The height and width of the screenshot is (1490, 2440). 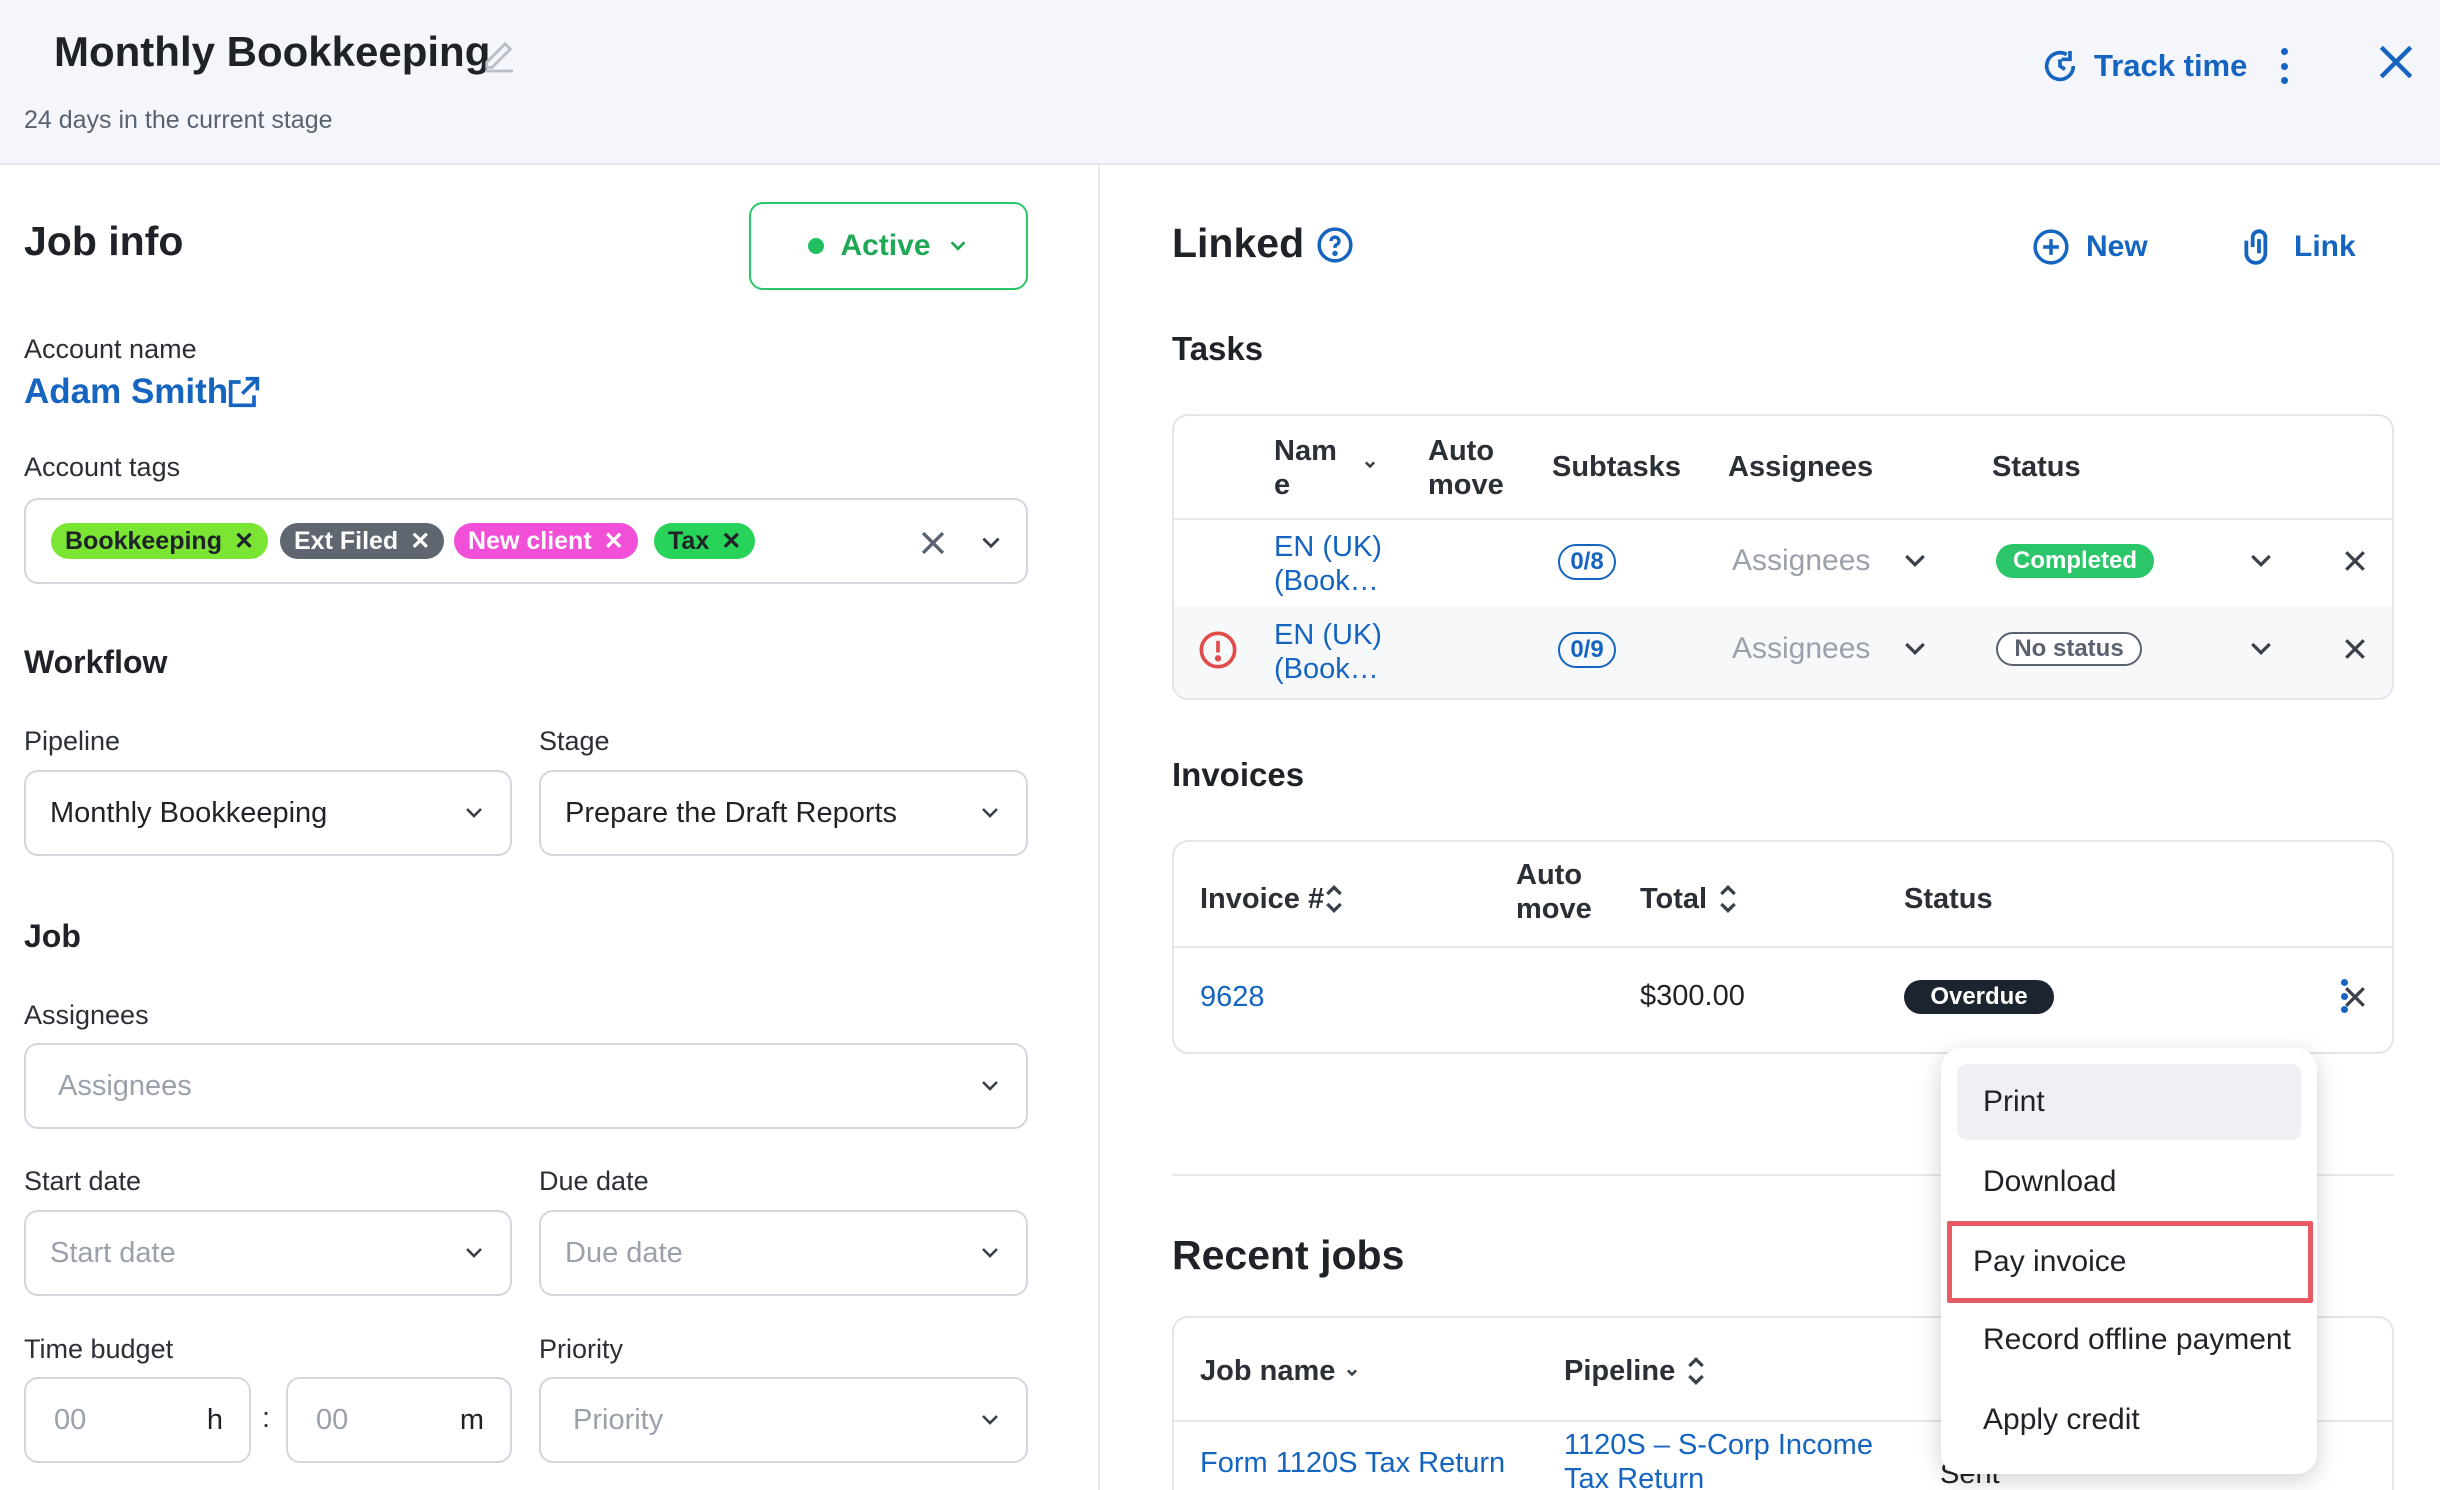 I want to click on job-status-label: Active, so click(x=885, y=245).